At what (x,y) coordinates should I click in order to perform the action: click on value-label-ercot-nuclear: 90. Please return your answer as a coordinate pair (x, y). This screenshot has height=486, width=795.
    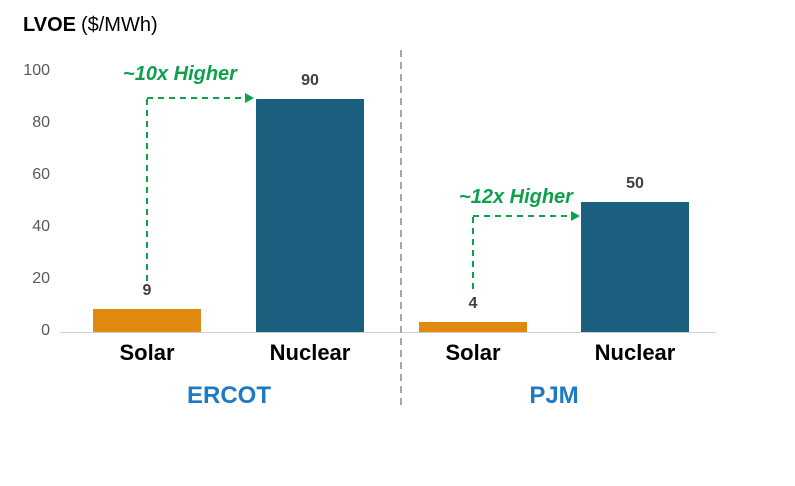
    Looking at the image, I should click on (310, 80).